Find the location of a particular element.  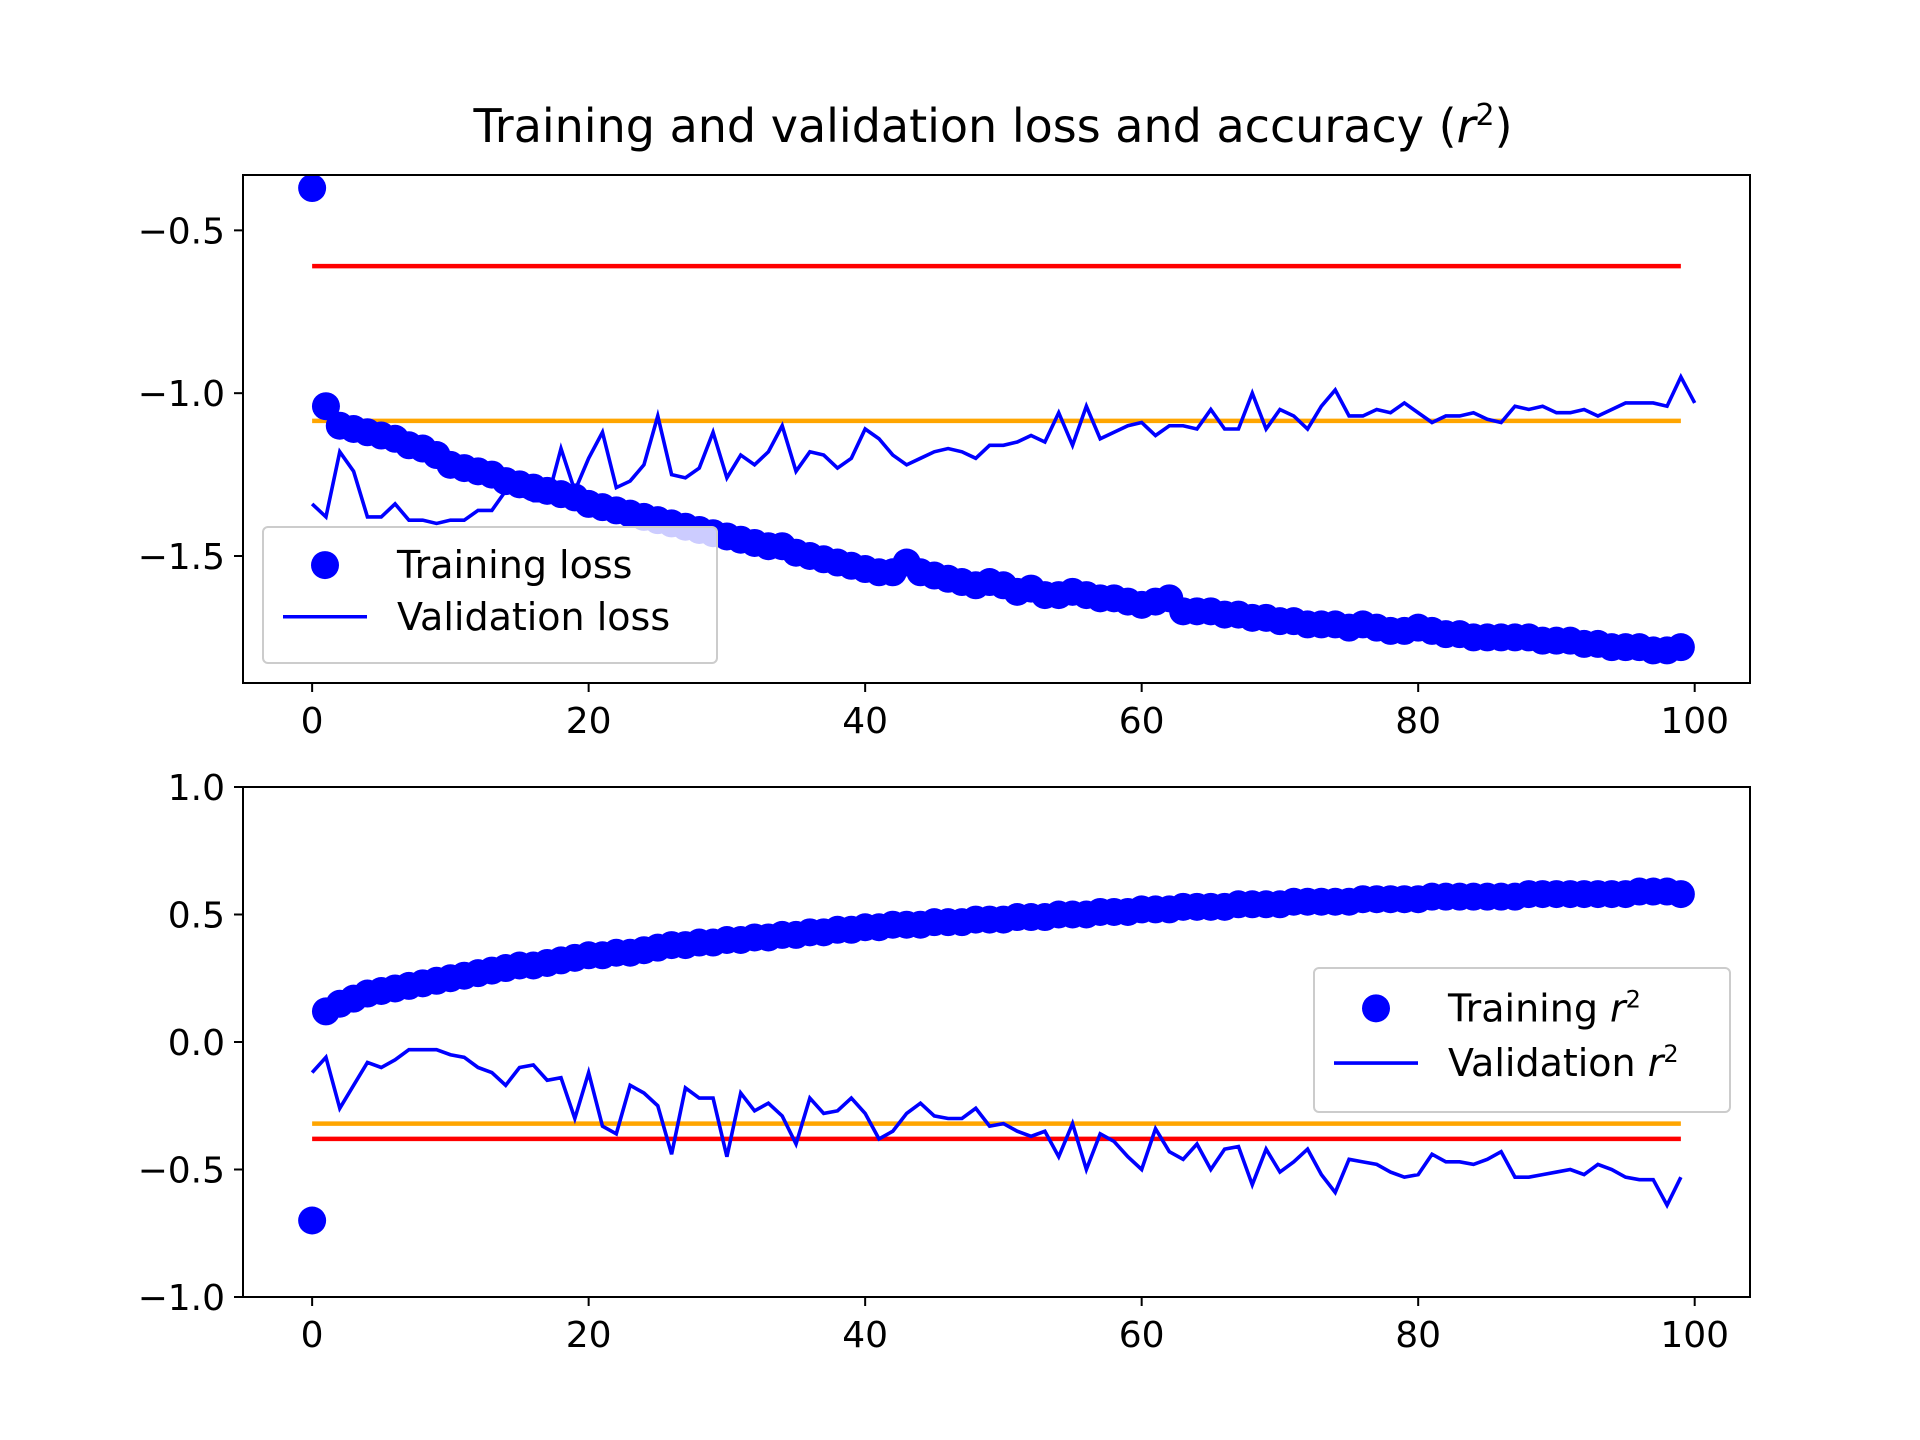

y-tick-label: 1.0 is located at coordinates (196, 788).